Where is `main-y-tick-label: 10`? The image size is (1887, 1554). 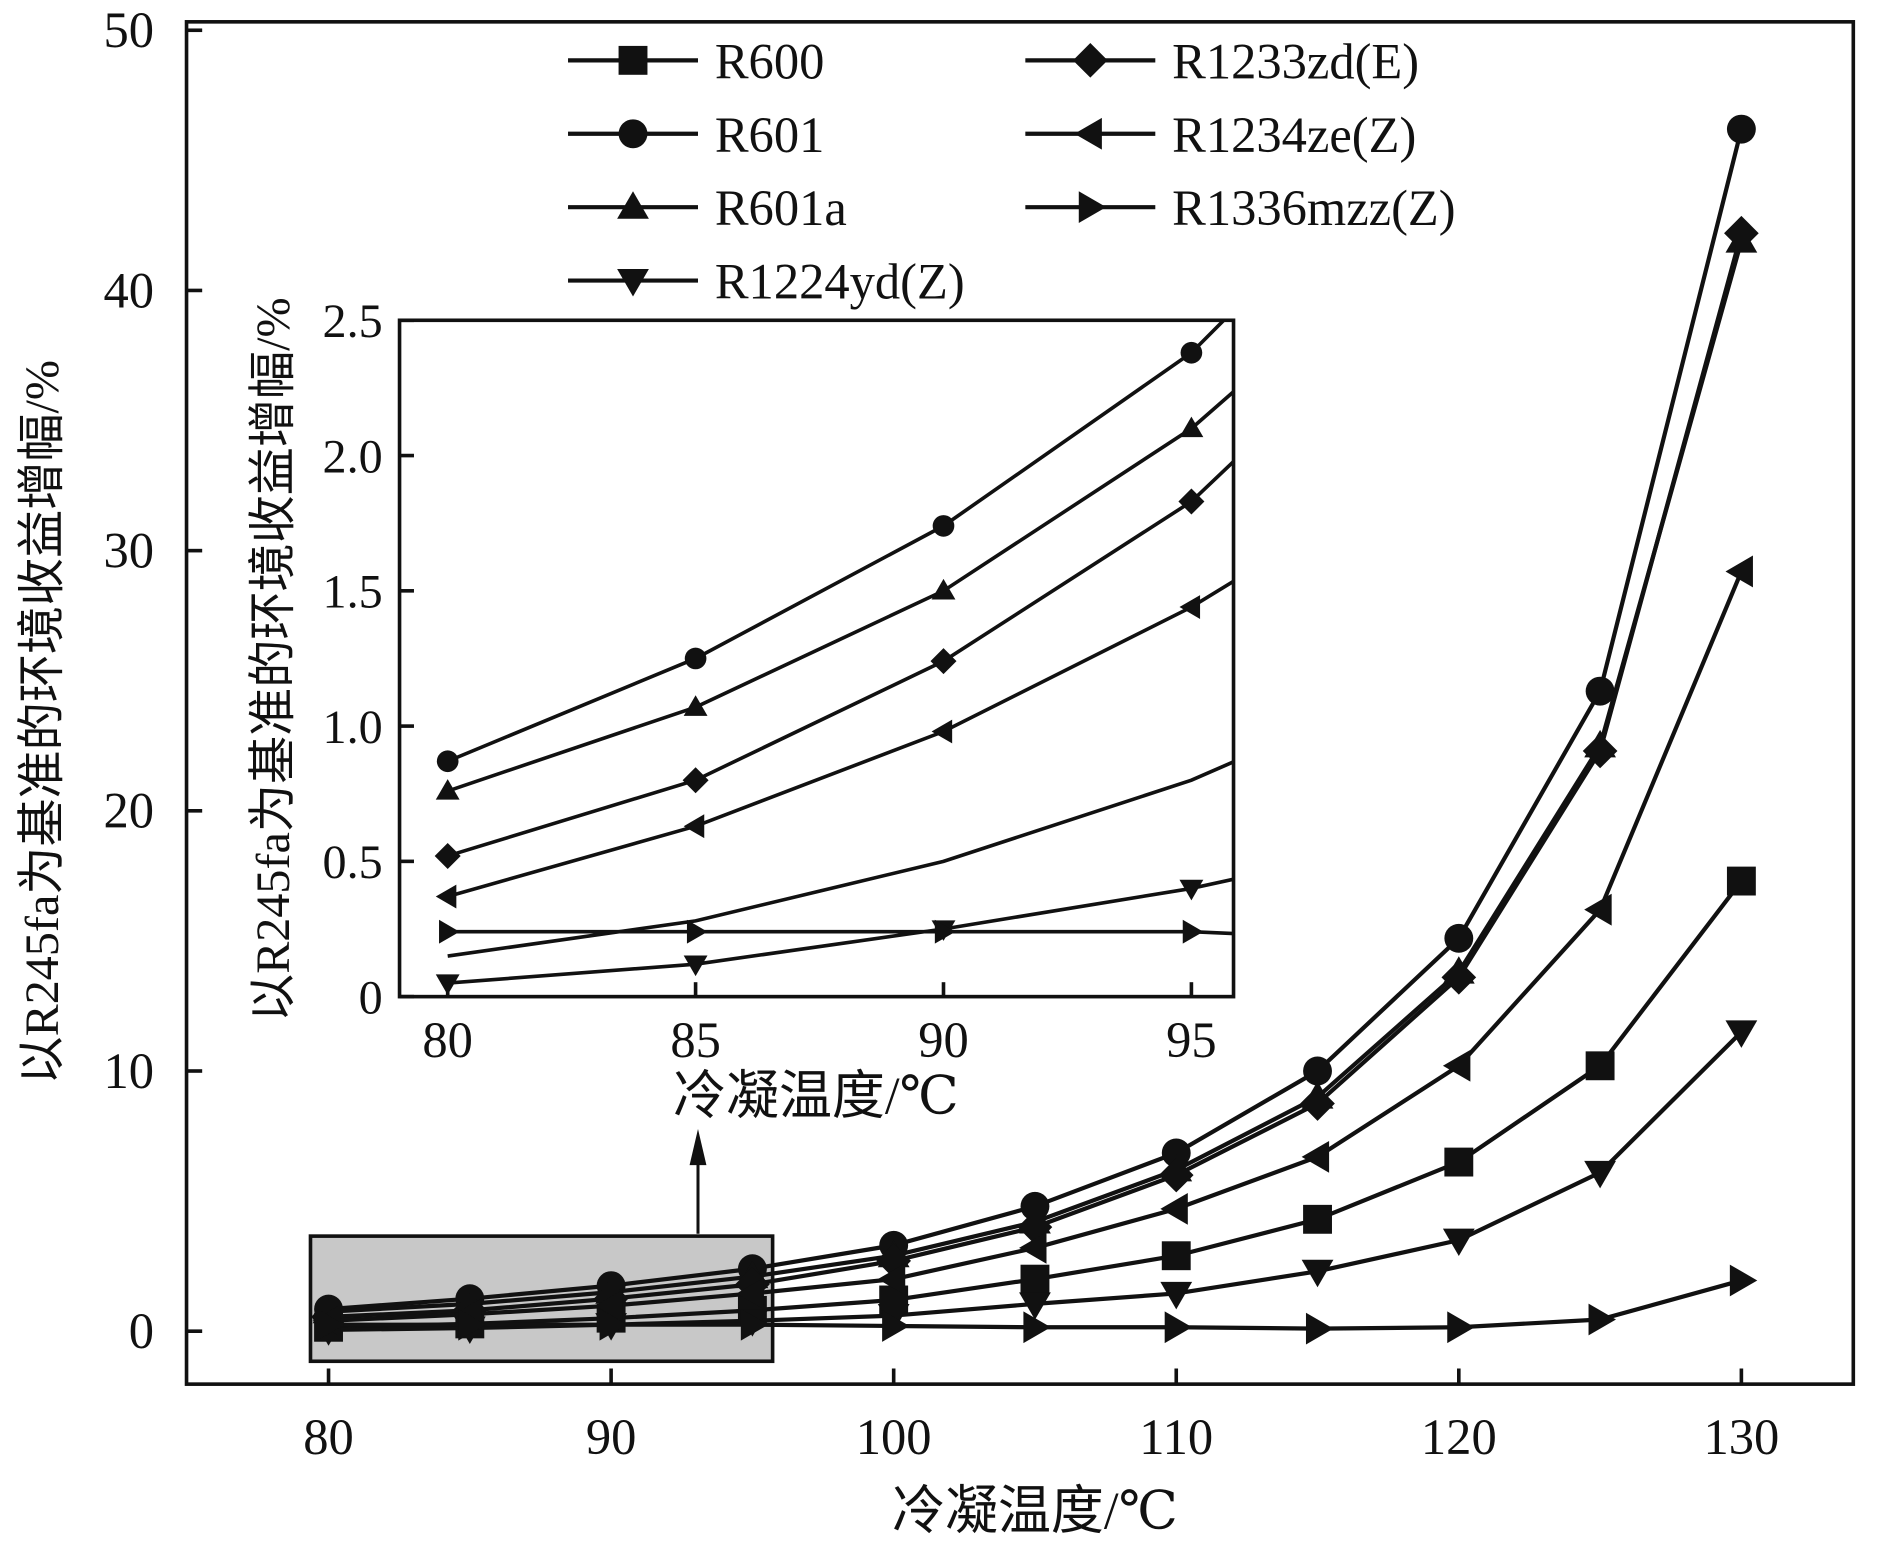 main-y-tick-label: 10 is located at coordinates (129, 1071).